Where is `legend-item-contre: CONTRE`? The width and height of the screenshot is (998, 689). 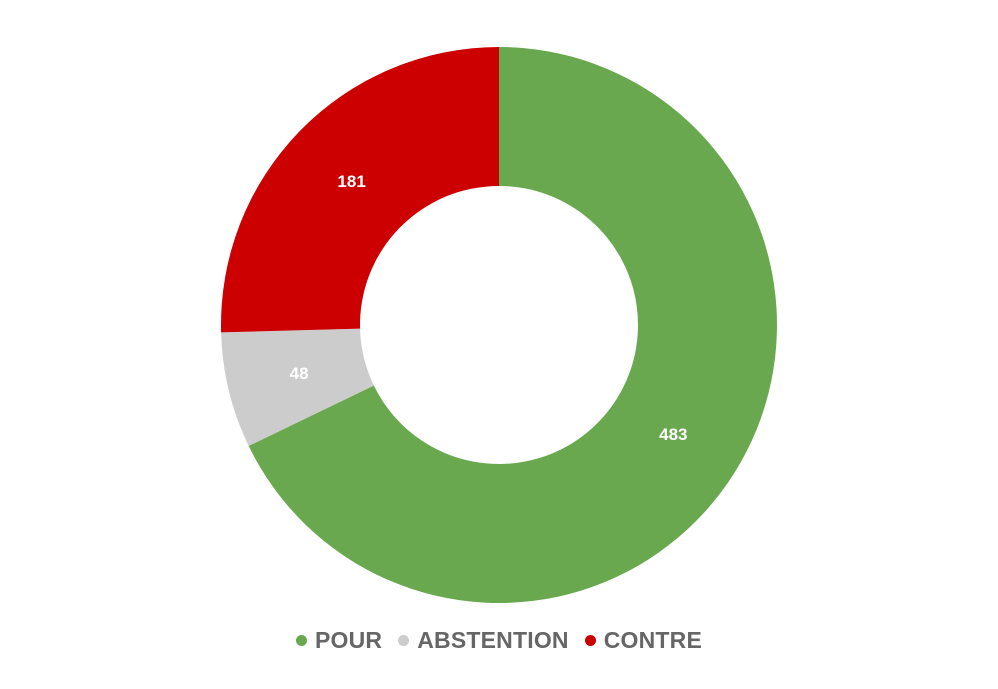
legend-item-contre: CONTRE is located at coordinates (643, 640).